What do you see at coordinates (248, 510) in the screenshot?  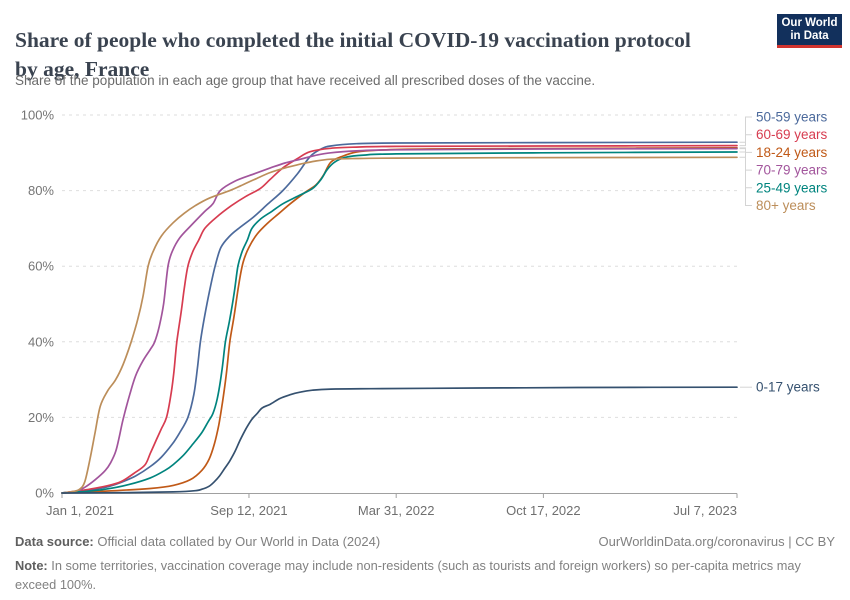 I see `x-tick-label: Sep 12, 2021` at bounding box center [248, 510].